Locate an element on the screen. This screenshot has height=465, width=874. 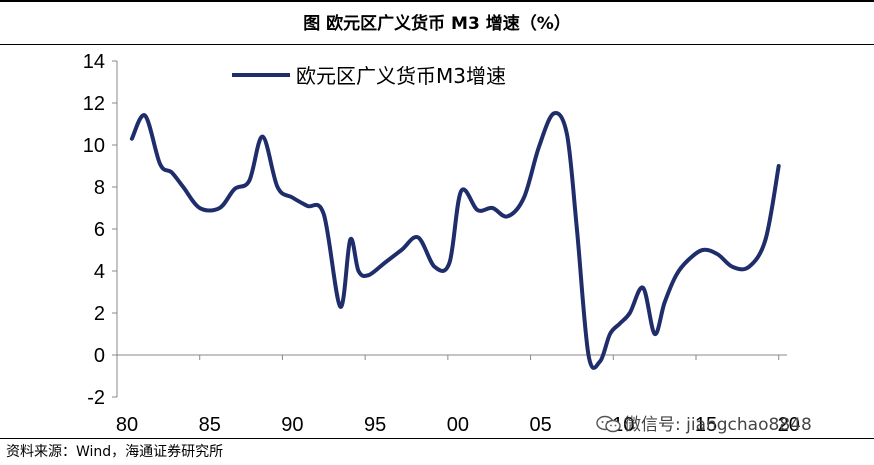
y-tick-label: 6 is located at coordinates (99, 230).